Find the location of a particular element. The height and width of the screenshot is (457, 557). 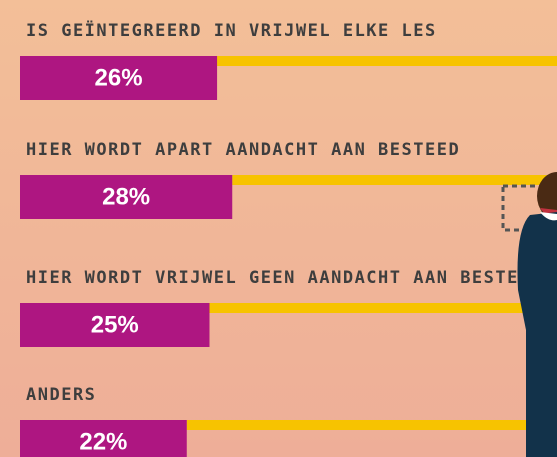

body is located at coordinates (537, 334).